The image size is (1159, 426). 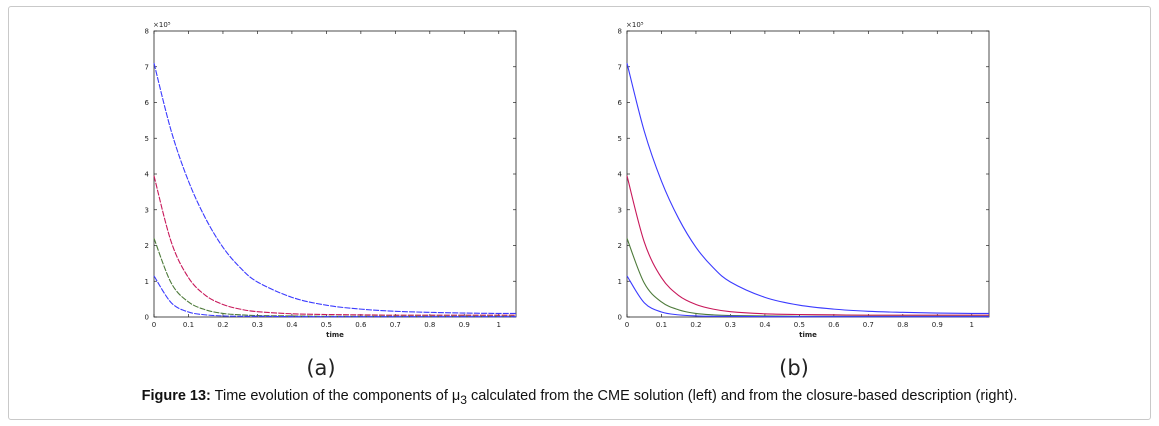 What do you see at coordinates (335, 396) in the screenshot?
I see `caption-text-before: Time evolution of the components of μ` at bounding box center [335, 396].